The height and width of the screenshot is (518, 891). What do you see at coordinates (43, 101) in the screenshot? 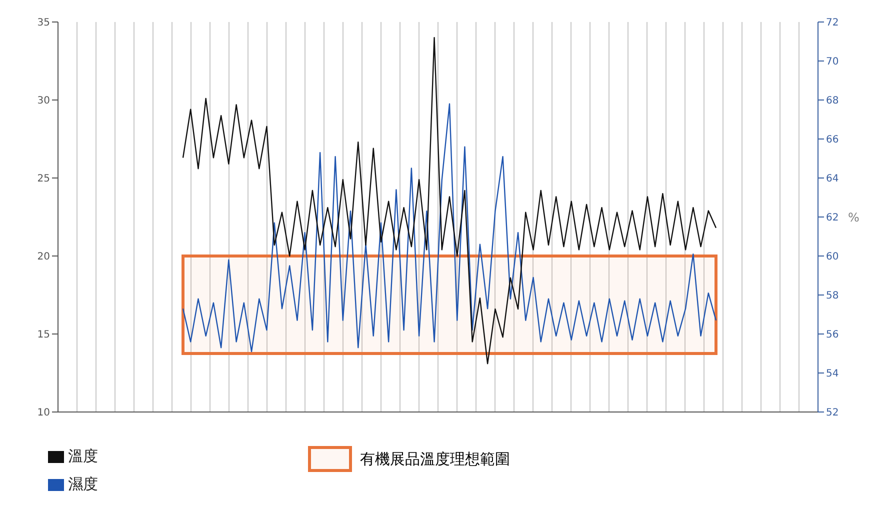
I see `y-tick-label: 30` at bounding box center [43, 101].